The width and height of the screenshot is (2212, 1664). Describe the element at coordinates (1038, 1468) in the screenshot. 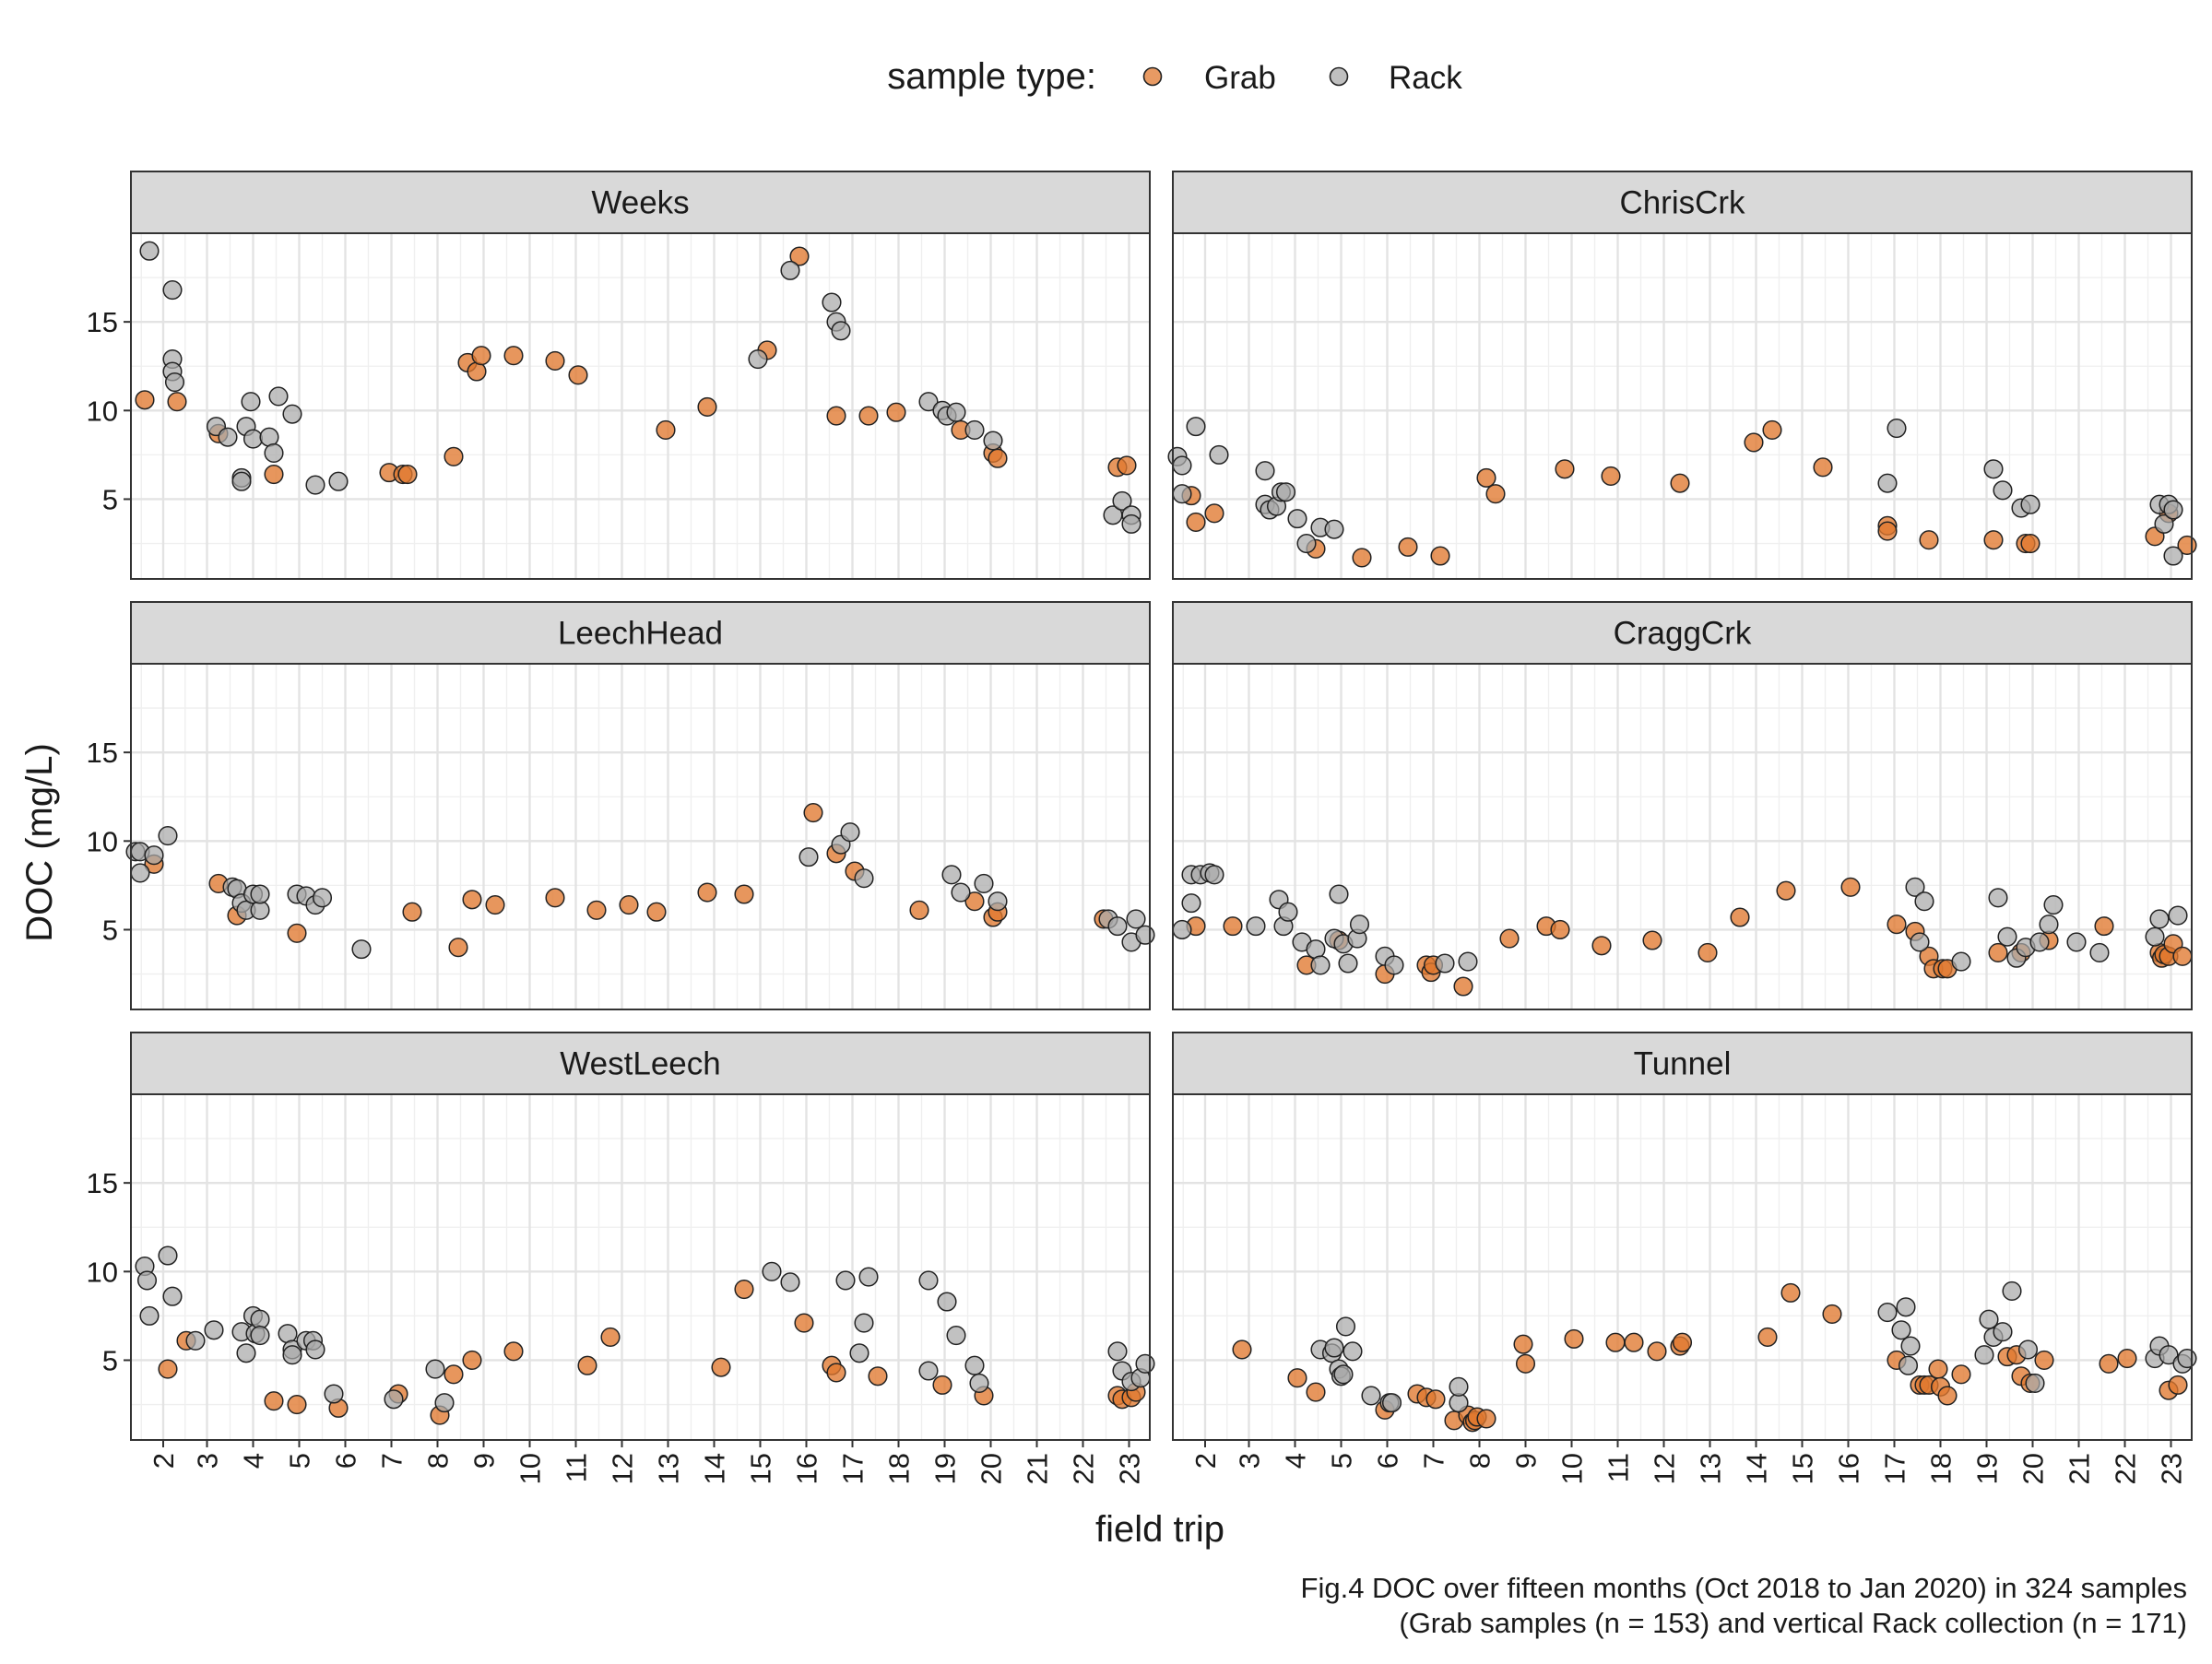

I see `x-tick-label: 21` at that location.